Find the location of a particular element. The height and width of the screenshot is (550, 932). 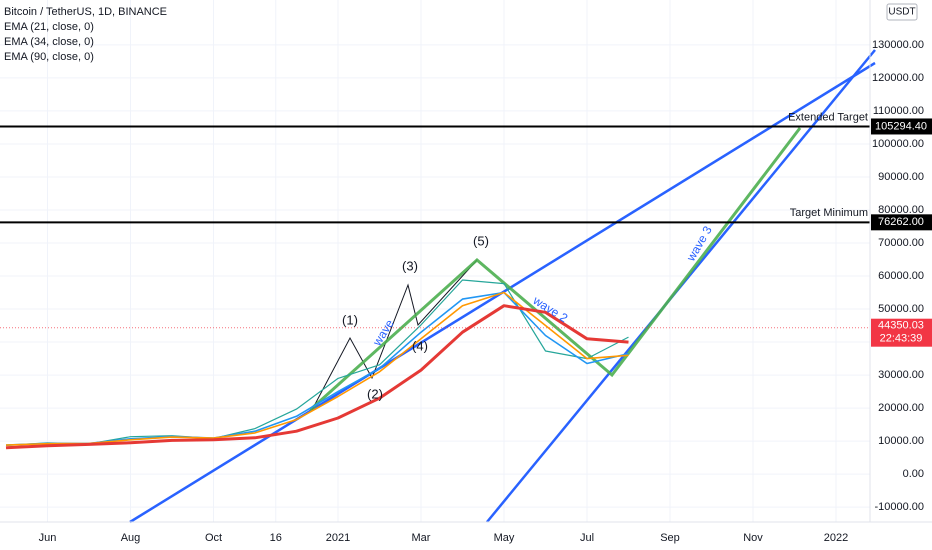

x-tick-label: 2021 is located at coordinates (338, 538).